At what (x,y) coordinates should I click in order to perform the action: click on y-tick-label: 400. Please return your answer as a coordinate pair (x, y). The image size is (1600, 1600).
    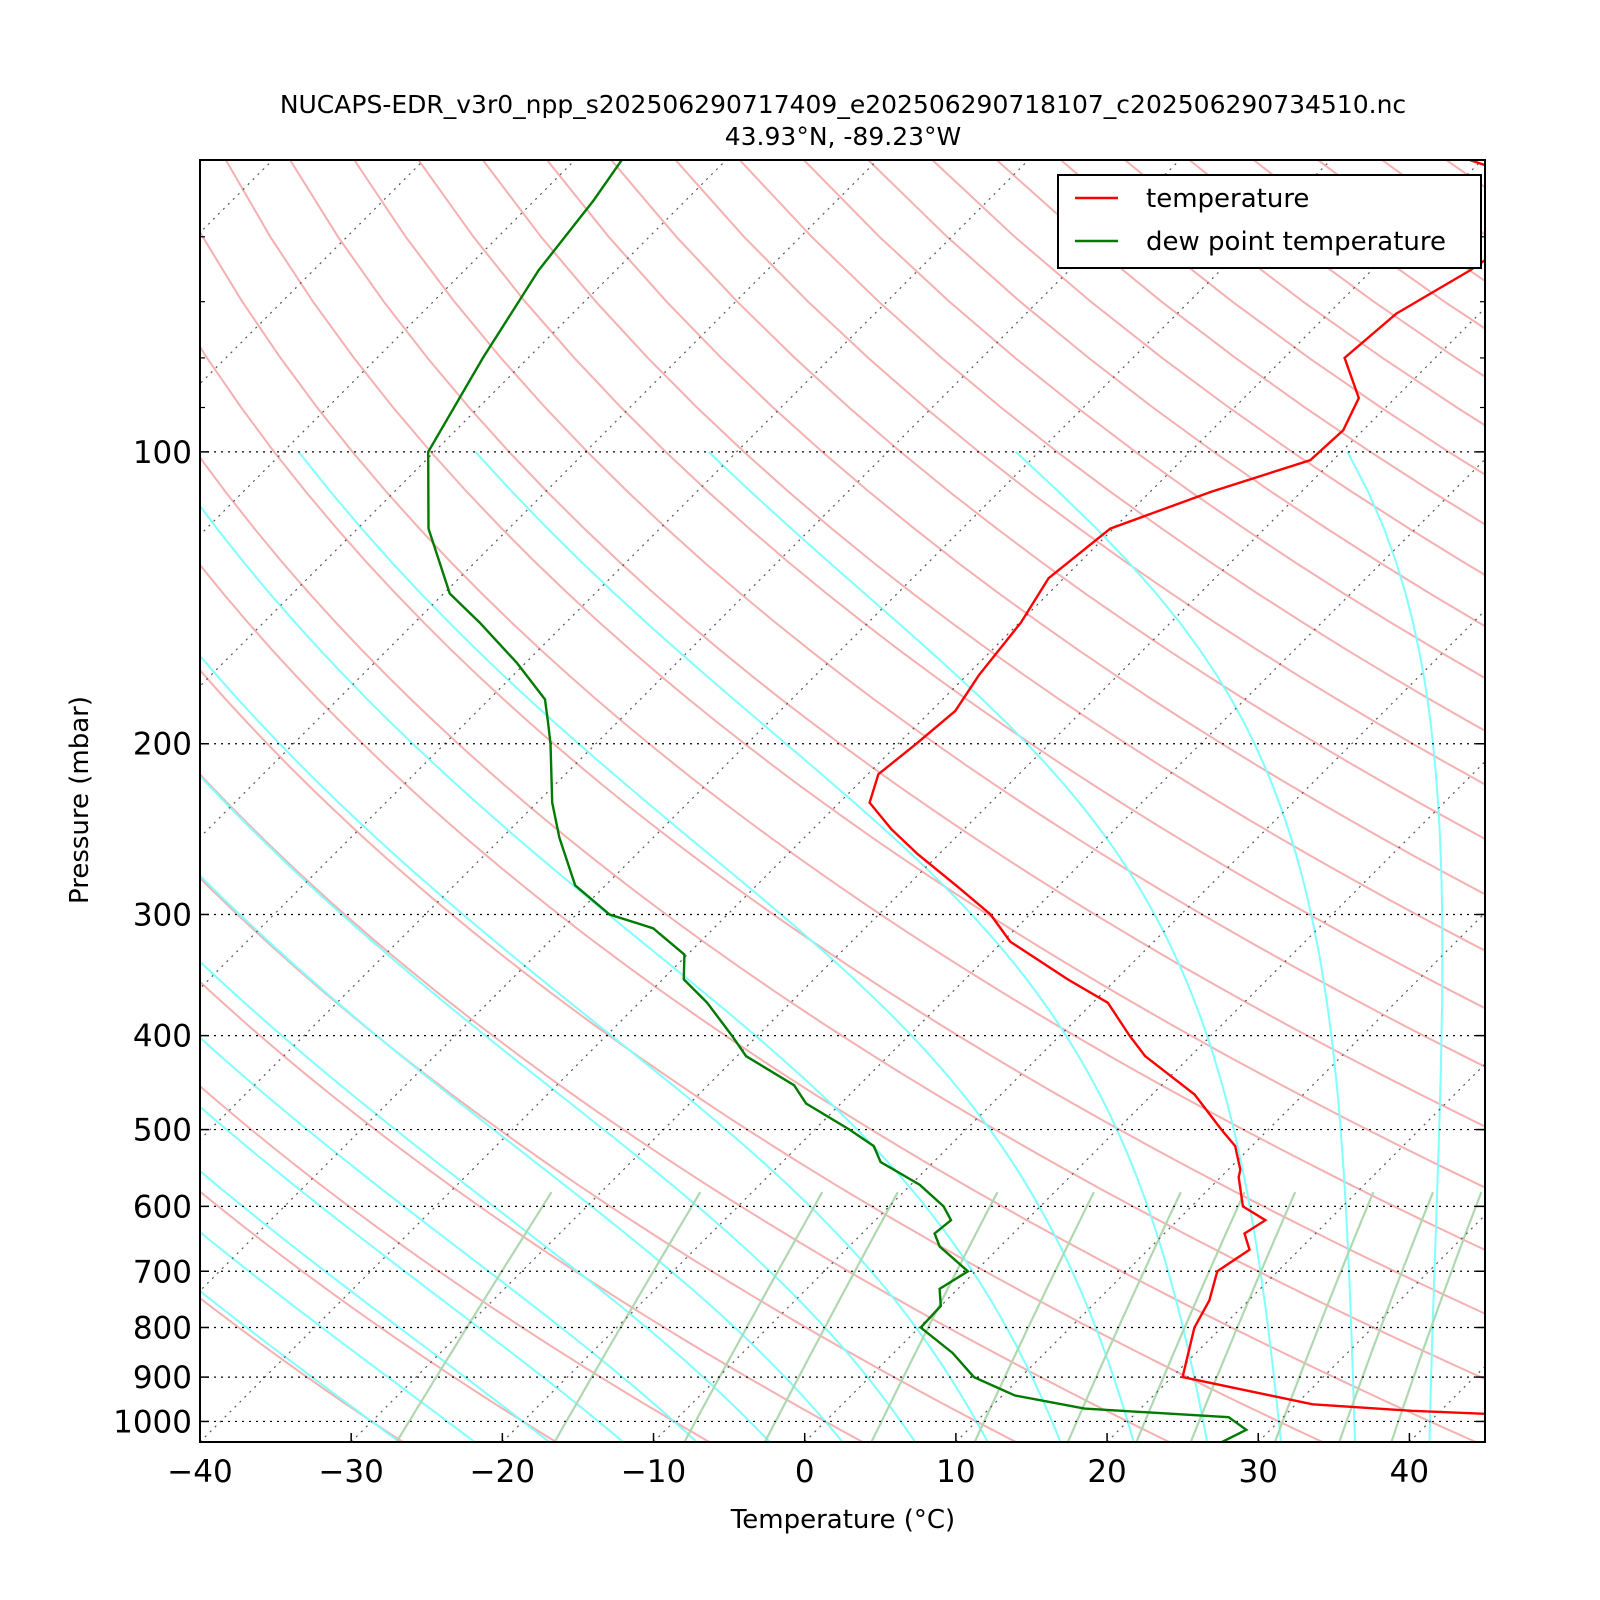
    Looking at the image, I should click on (162, 1037).